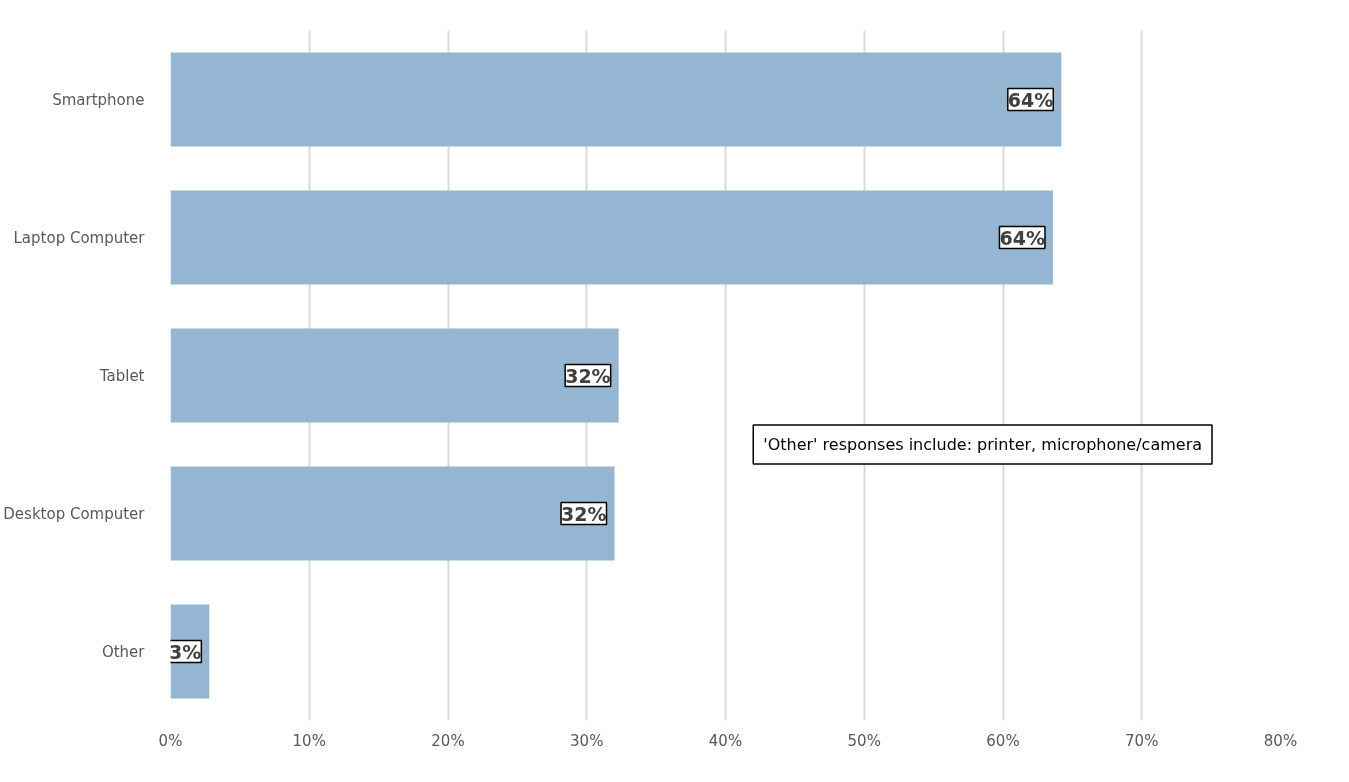 The image size is (1349, 782). What do you see at coordinates (725, 740) in the screenshot?
I see `x-tick-label: 40%` at bounding box center [725, 740].